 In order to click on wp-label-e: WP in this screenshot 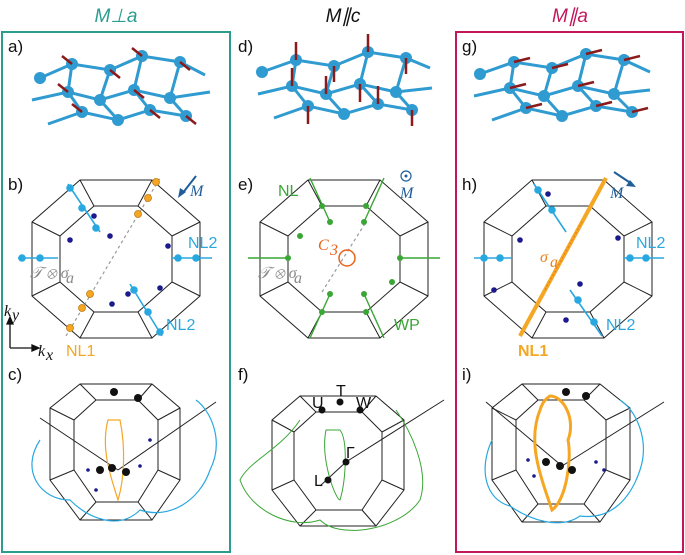, I will do `click(407, 325)`.